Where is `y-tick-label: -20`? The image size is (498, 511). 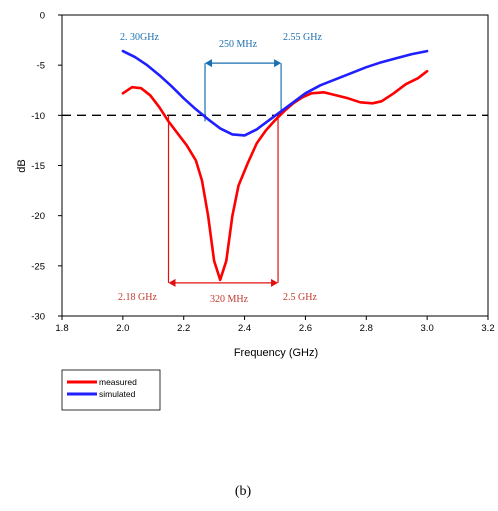
y-tick-label: -20 is located at coordinates (38, 216).